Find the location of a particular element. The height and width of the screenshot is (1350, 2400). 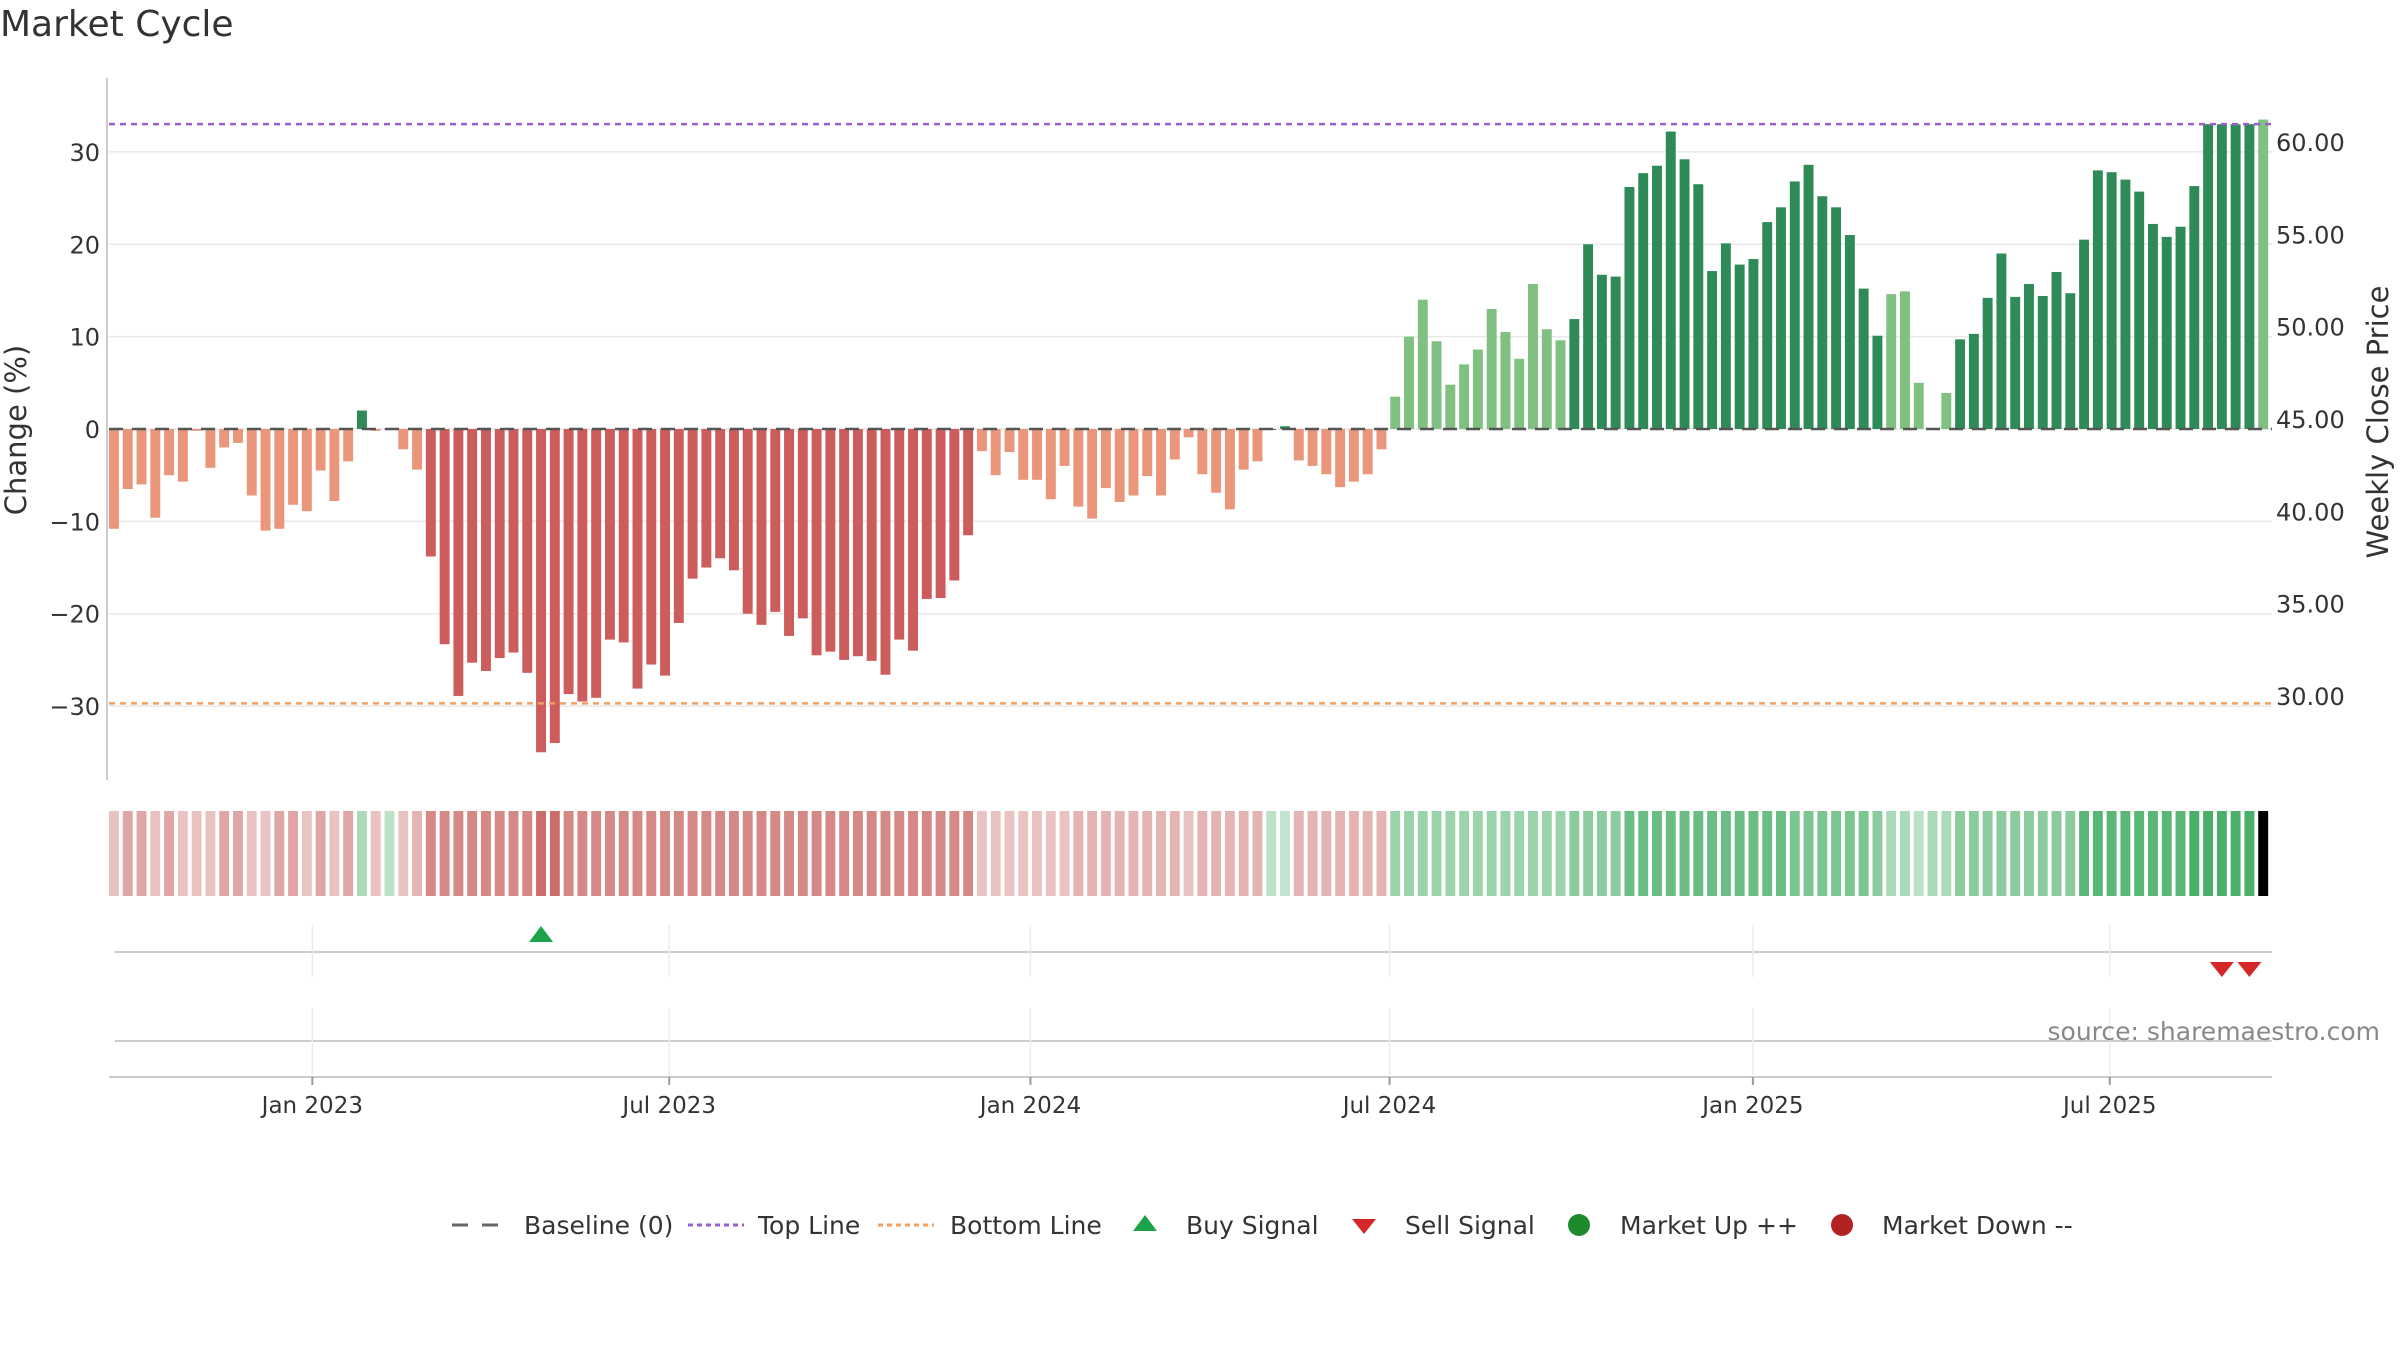

legend-label: Bottom Line is located at coordinates (1026, 1225).